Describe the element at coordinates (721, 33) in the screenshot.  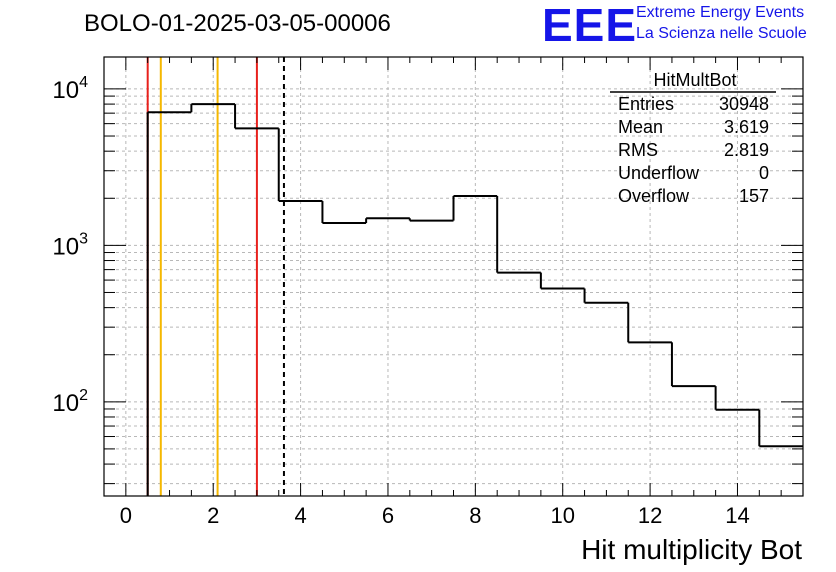
I see `logo-line-2: La Scienza nelle Scuole` at that location.